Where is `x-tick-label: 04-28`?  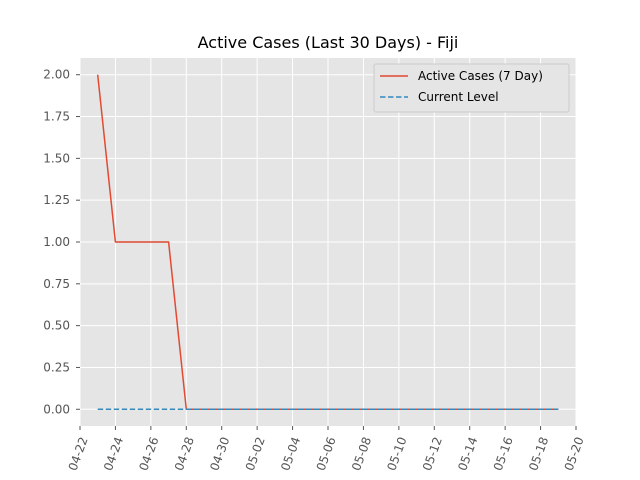
x-tick-label: 04-28 is located at coordinates (184, 454).